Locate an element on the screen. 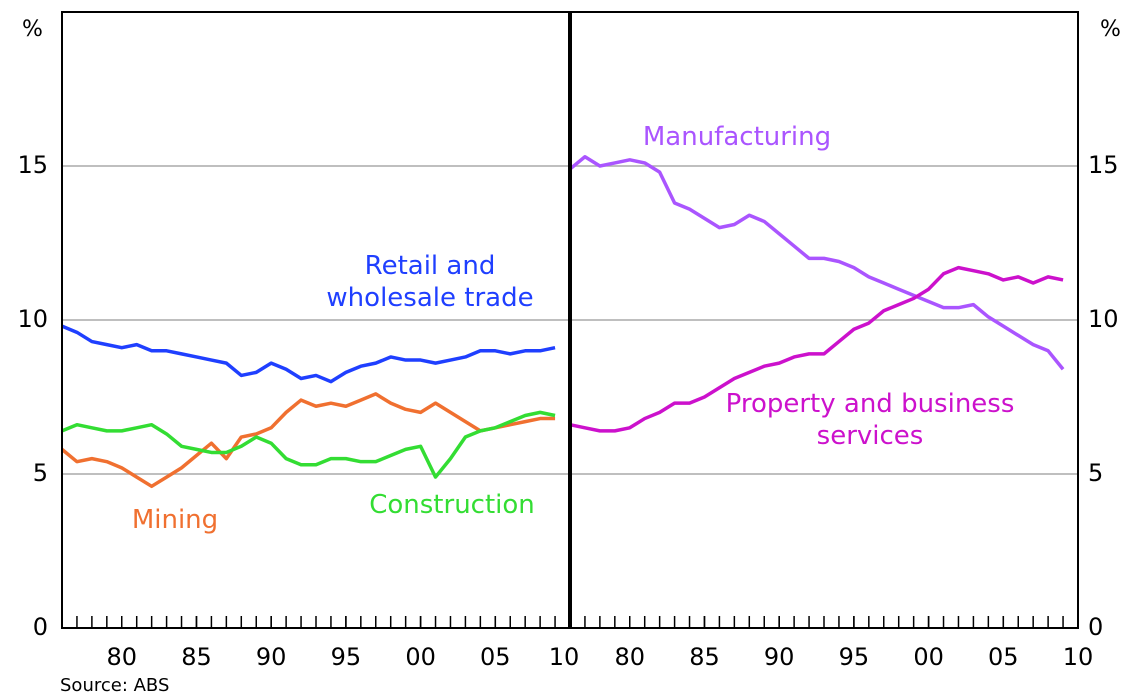 Image resolution: width=1141 pixels, height=696 pixels. series-label: Construction is located at coordinates (452, 505).